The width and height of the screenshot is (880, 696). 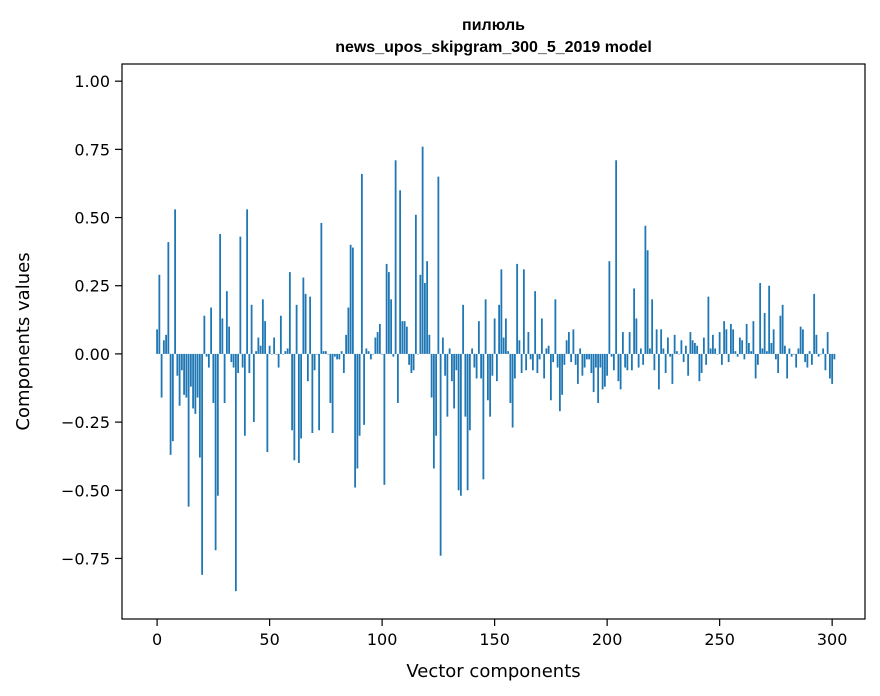 I want to click on y-tick-label: 0.25, so click(x=92, y=286).